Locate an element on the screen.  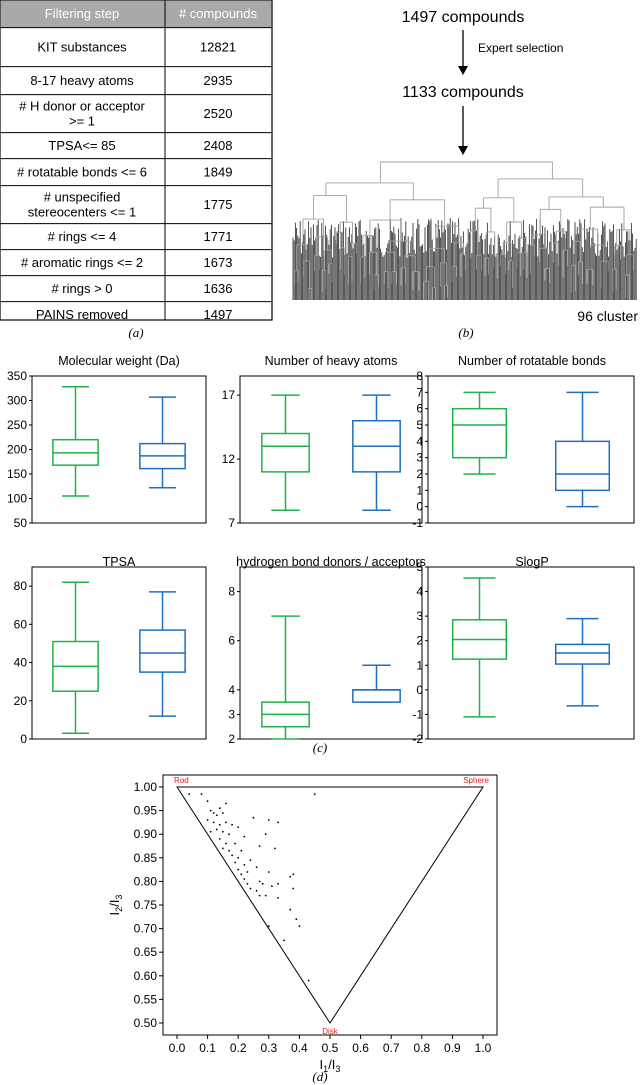
x-tick-label: 0.6 is located at coordinates (360, 1048).